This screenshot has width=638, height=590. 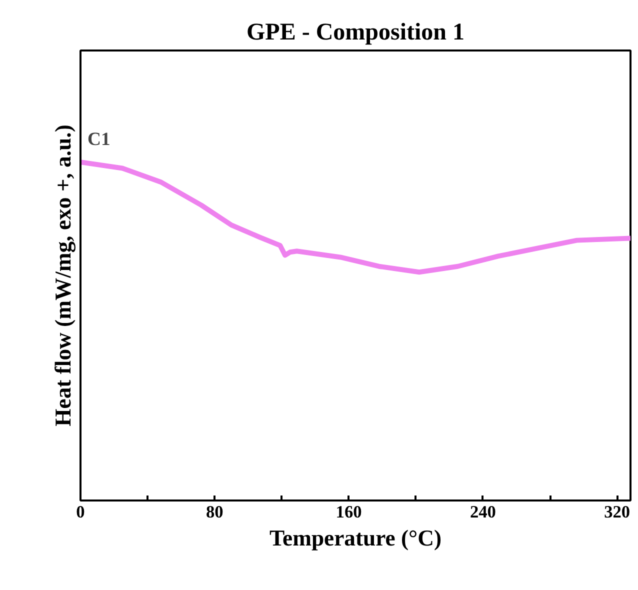 I want to click on x-tick-label: 0, so click(x=80, y=512).